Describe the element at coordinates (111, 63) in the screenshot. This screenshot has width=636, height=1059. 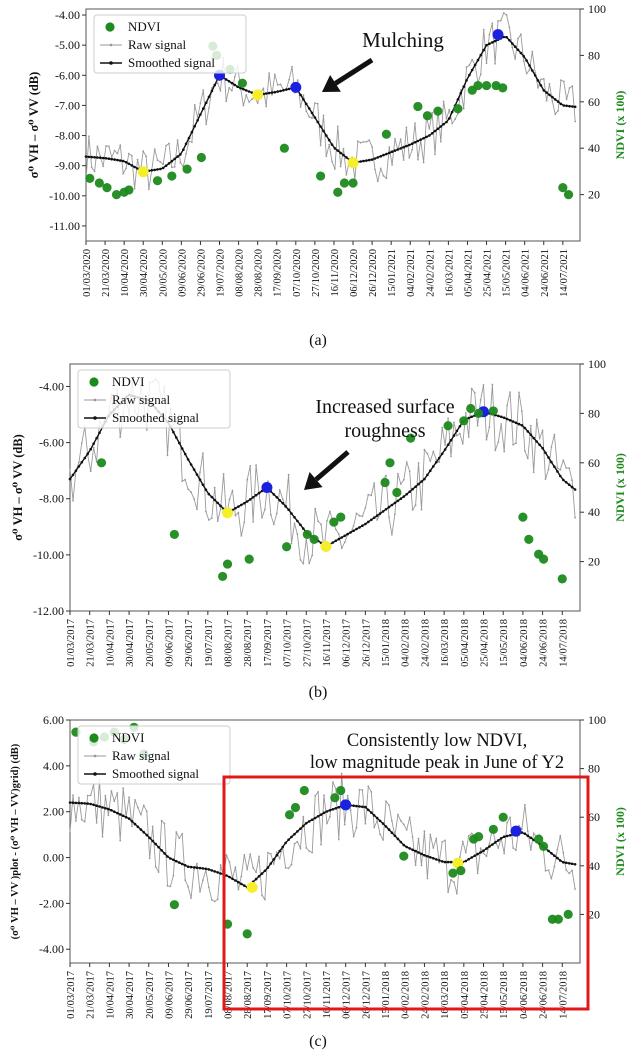
I see `legend-smoothed-dot` at that location.